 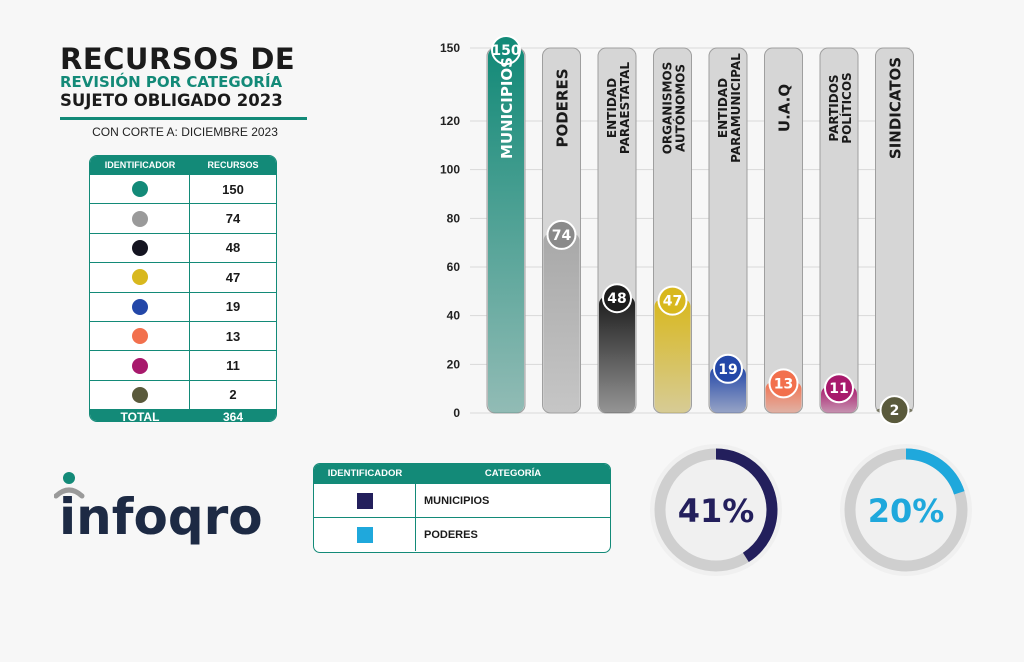 What do you see at coordinates (563, 107) in the screenshot?
I see `category-label: PODERES` at bounding box center [563, 107].